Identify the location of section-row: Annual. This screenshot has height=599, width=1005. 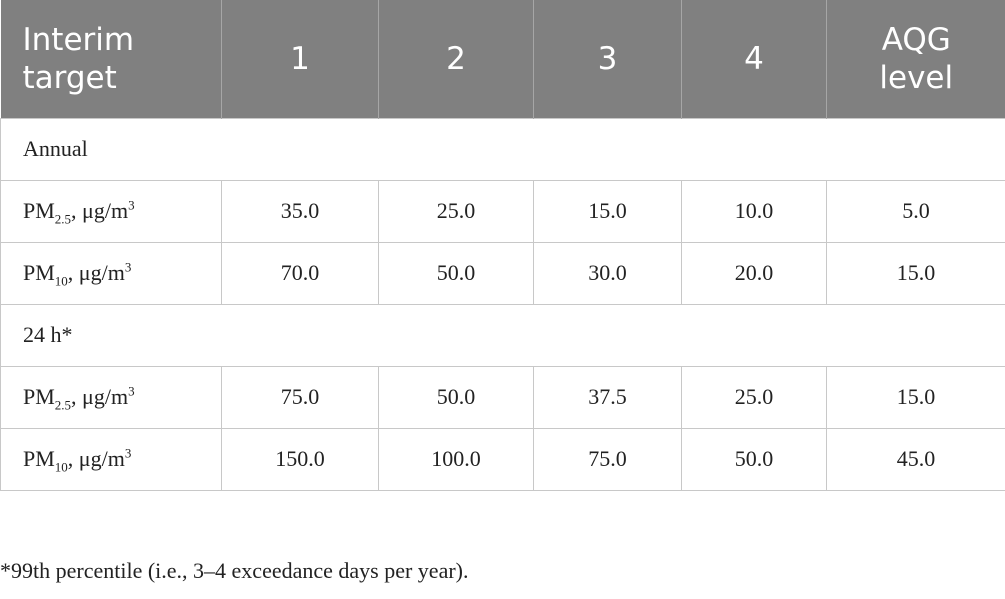
(502, 149).